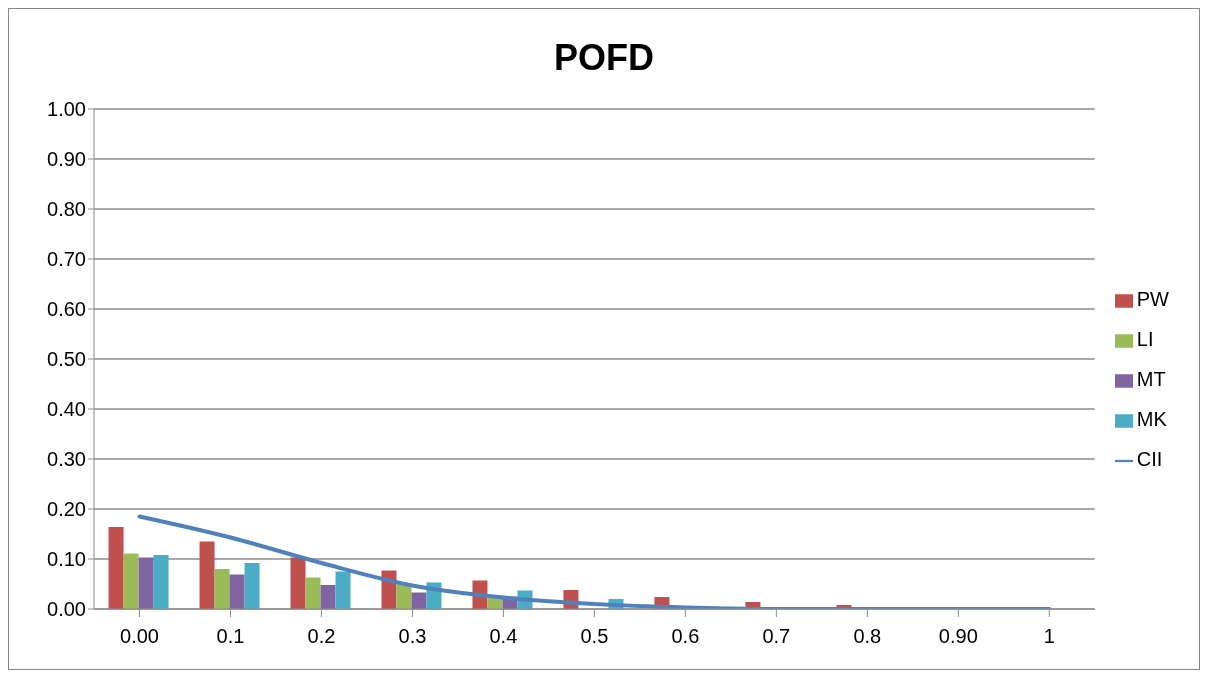 Image resolution: width=1207 pixels, height=675 pixels. What do you see at coordinates (66, 309) in the screenshot?
I see `y-tick-label: 0.60` at bounding box center [66, 309].